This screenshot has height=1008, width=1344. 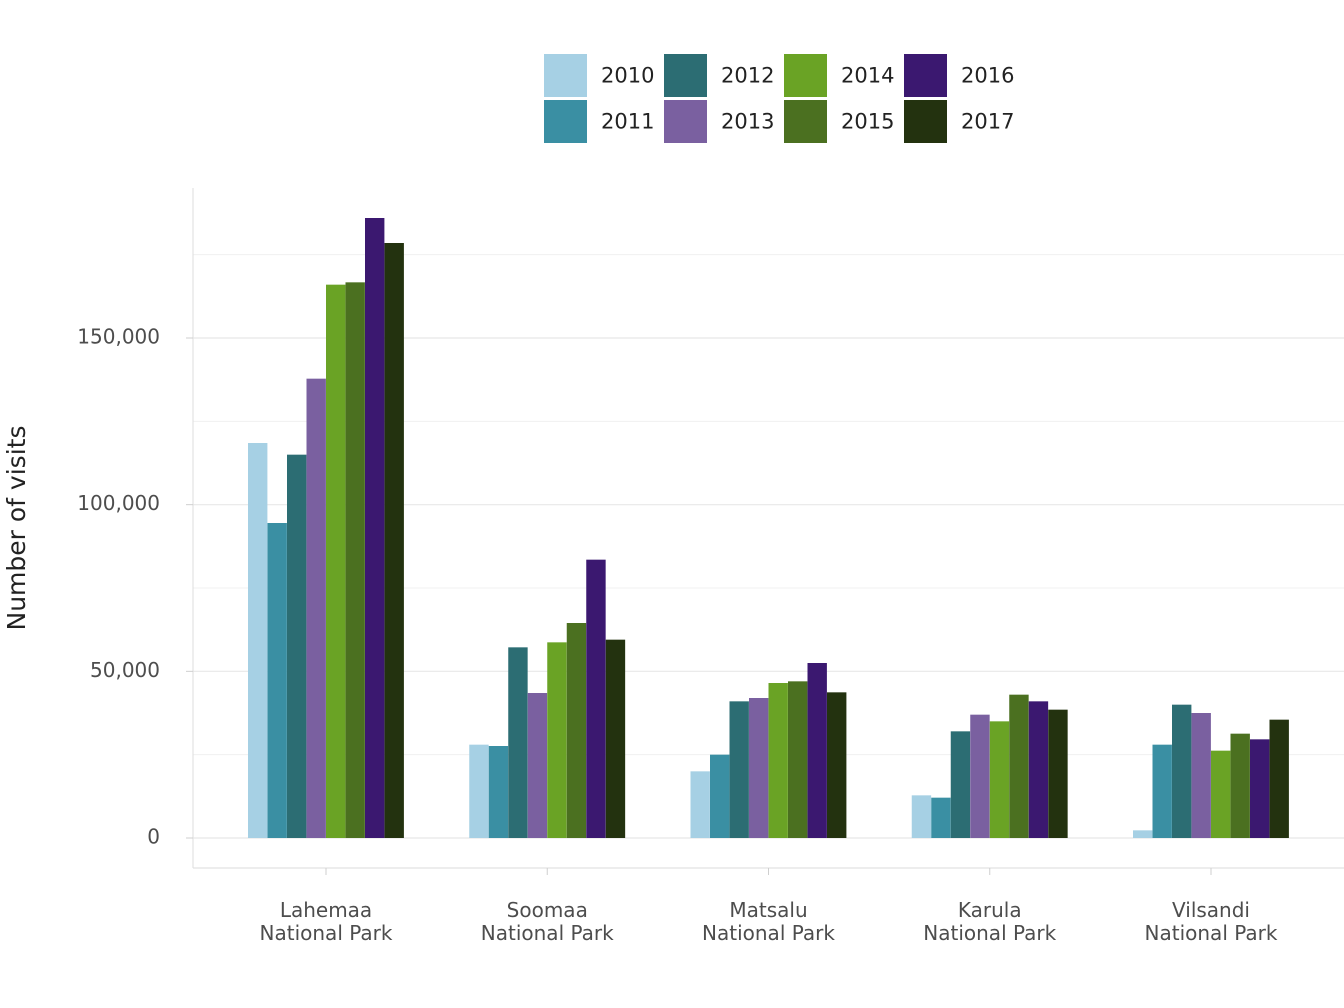 What do you see at coordinates (805, 75) in the screenshot?
I see `legend-swatch-2014` at bounding box center [805, 75].